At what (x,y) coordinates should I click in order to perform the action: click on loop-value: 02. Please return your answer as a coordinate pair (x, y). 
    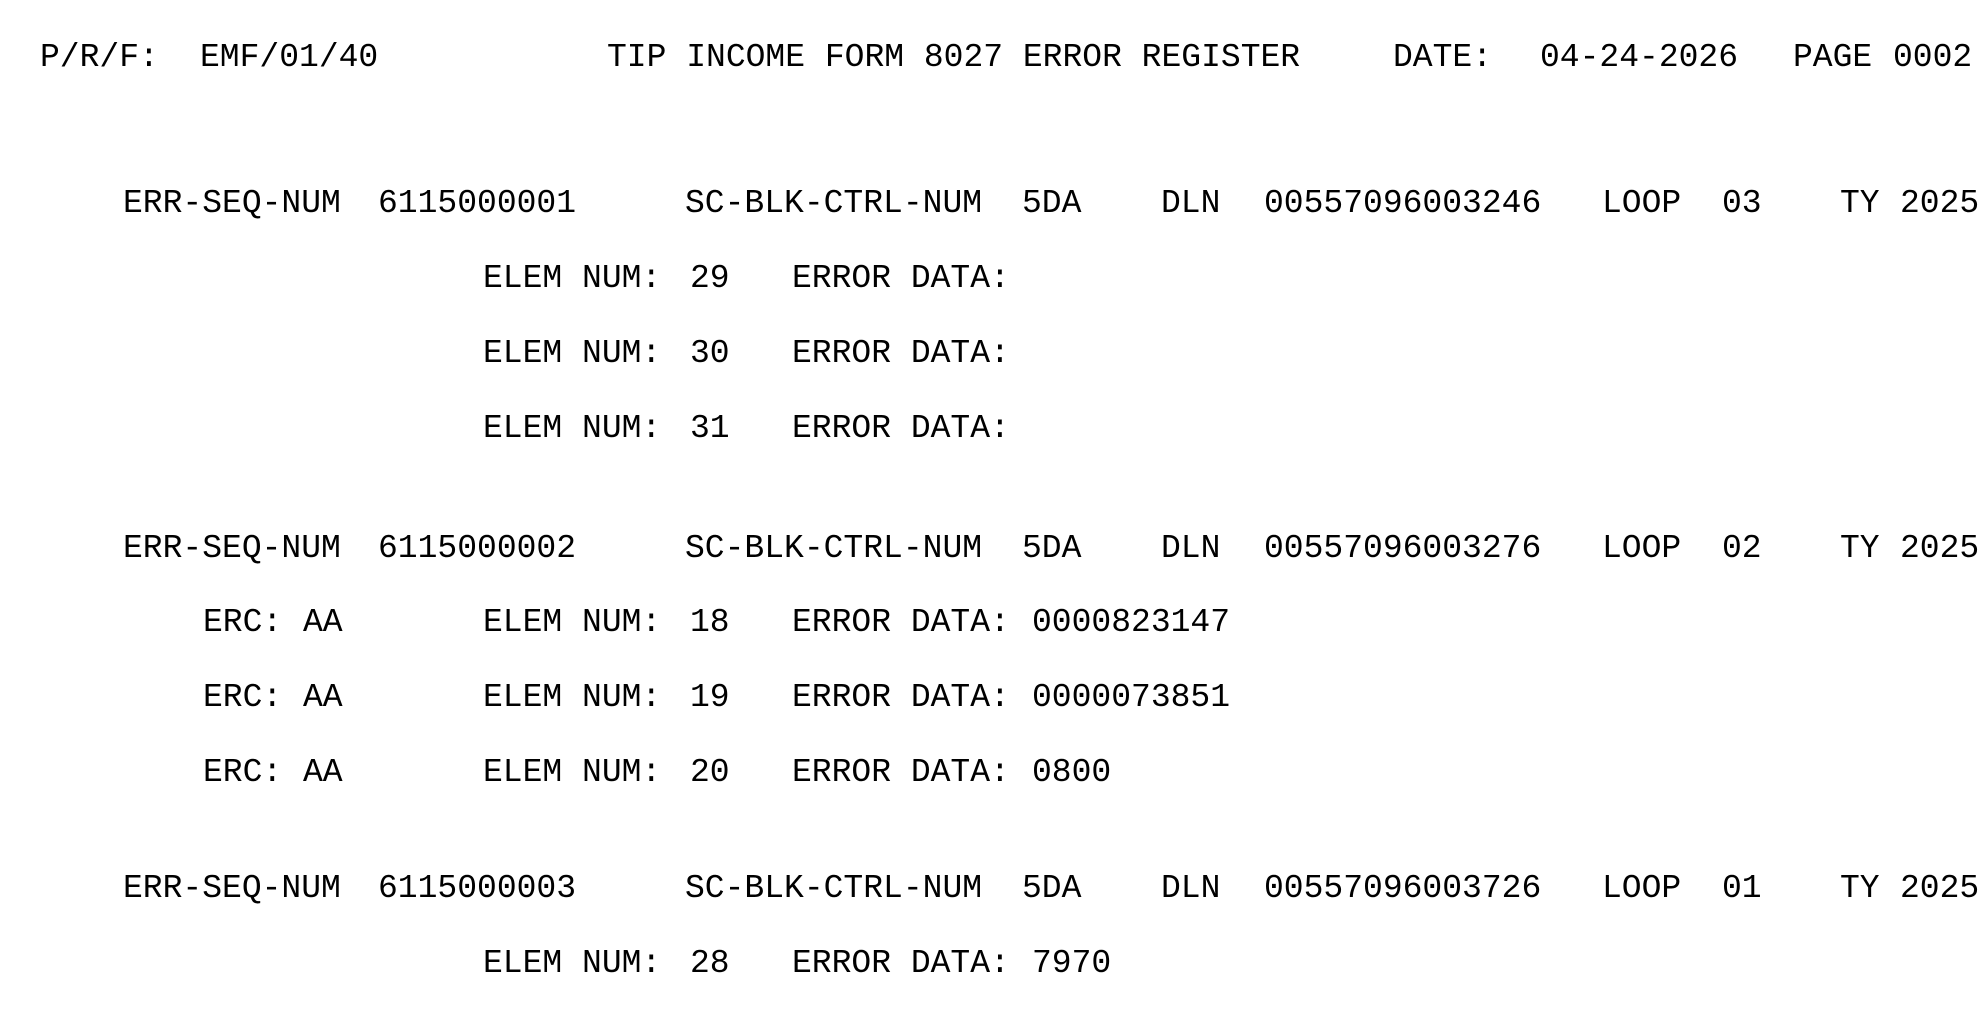
    Looking at the image, I should click on (1742, 548).